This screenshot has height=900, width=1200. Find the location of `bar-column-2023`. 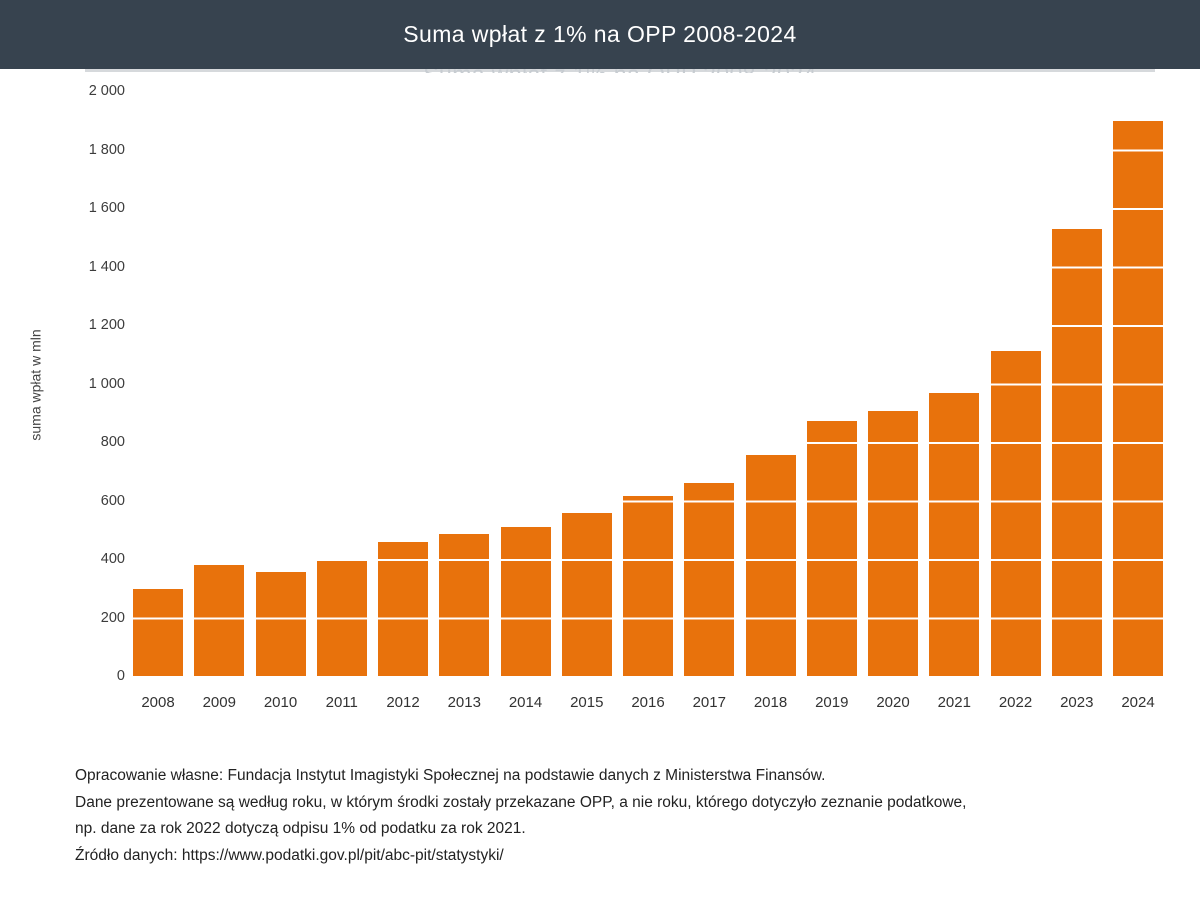

bar-column-2023 is located at coordinates (1076, 383).